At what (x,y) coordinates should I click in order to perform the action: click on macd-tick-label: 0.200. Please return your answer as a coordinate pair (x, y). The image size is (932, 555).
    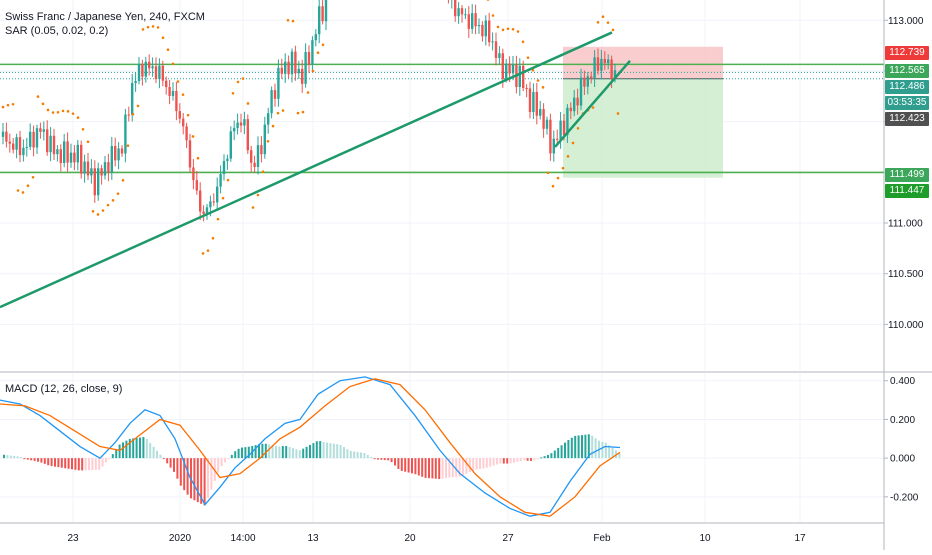
    Looking at the image, I should click on (902, 420).